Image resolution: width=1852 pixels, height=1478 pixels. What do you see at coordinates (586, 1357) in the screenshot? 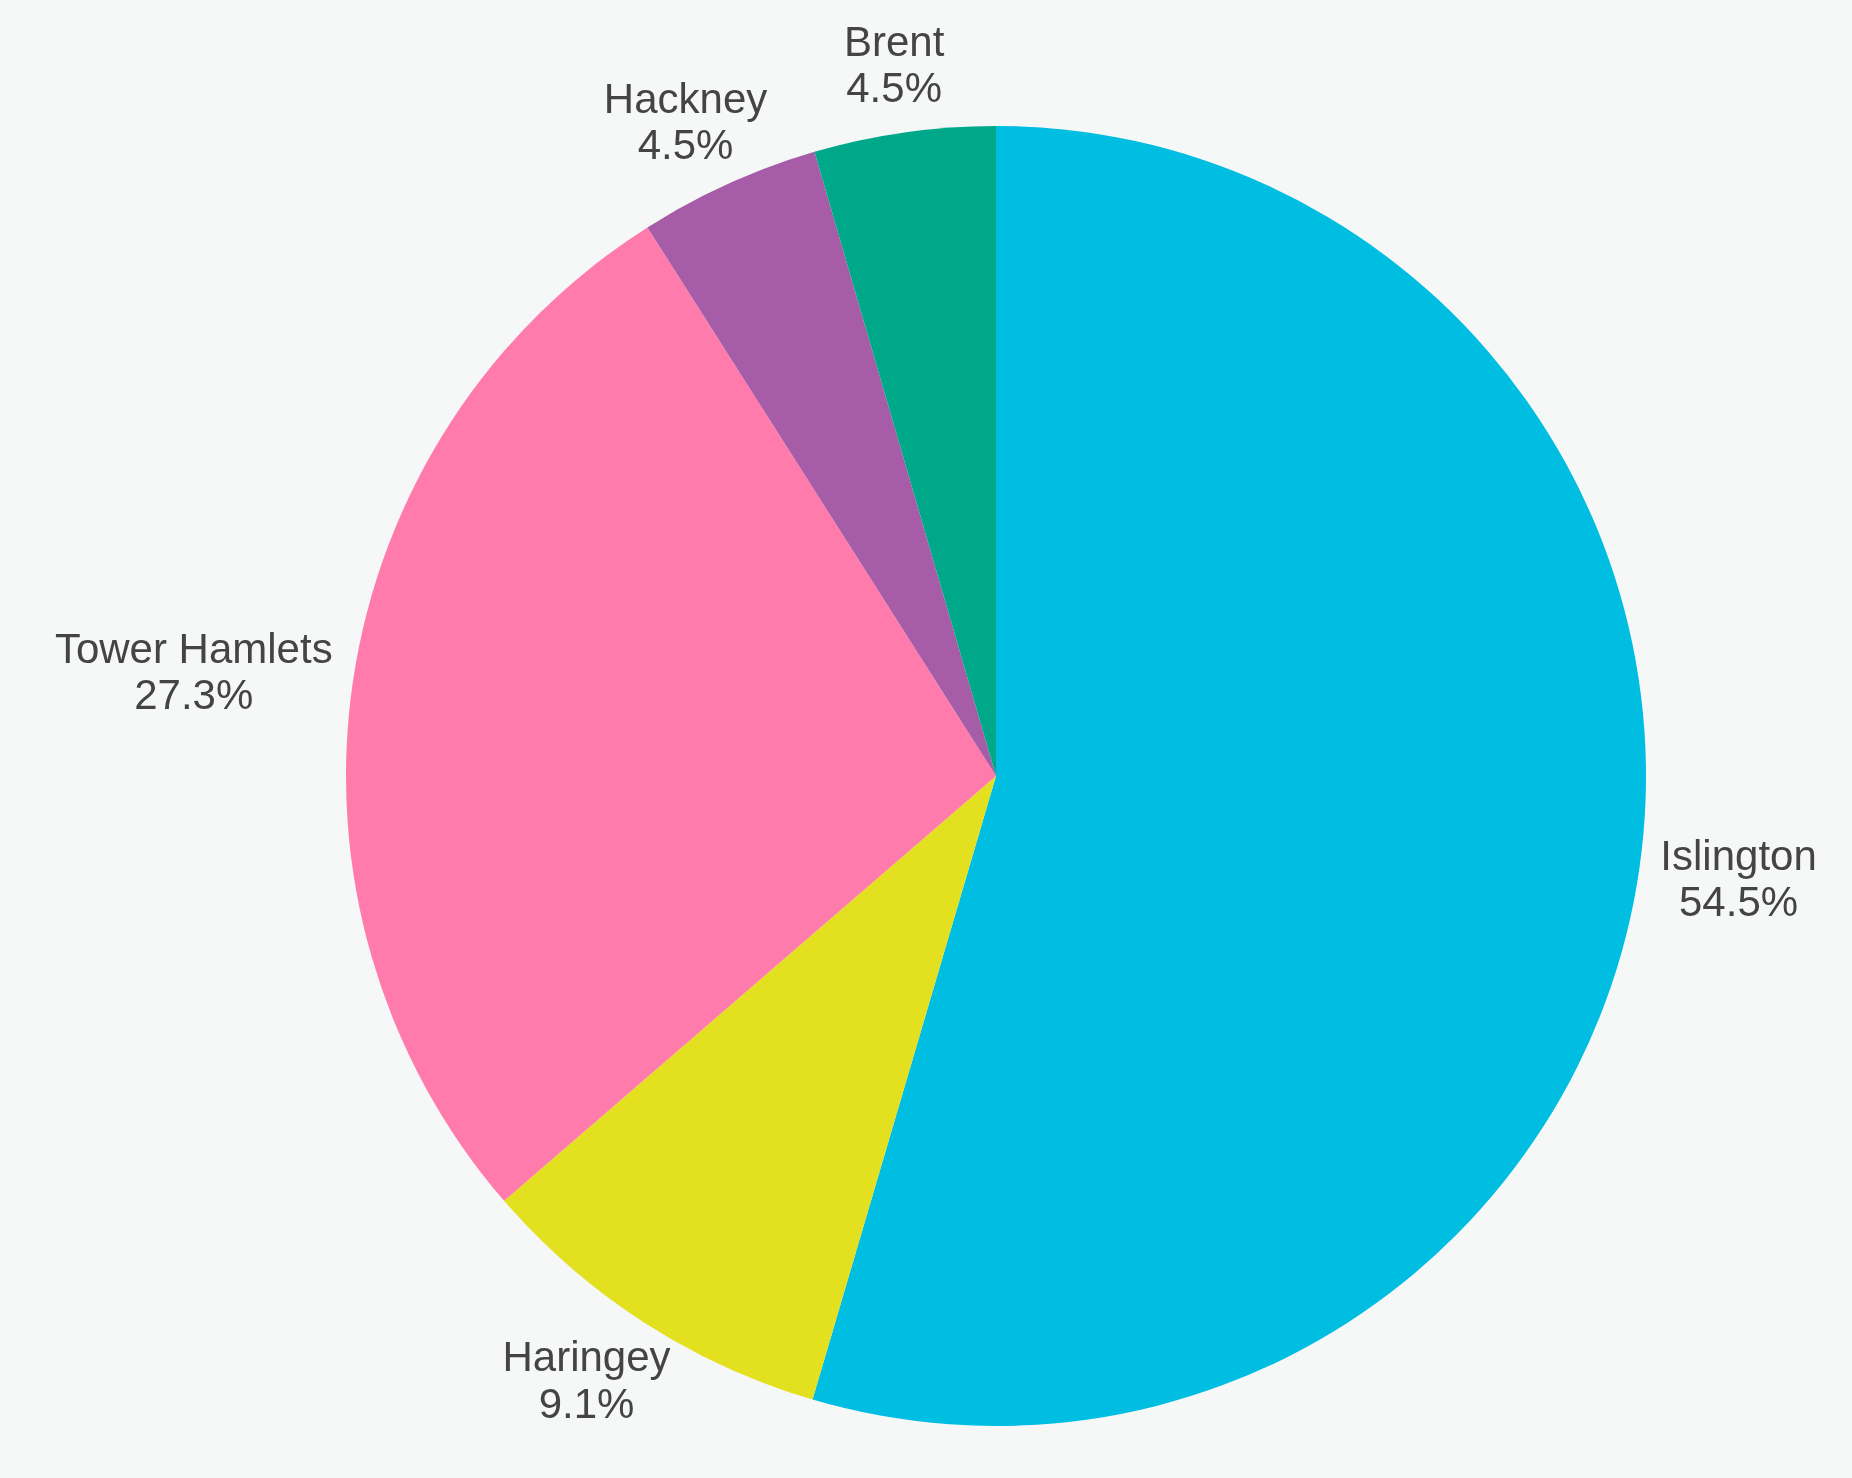
I see `slice-label: Haringey` at bounding box center [586, 1357].